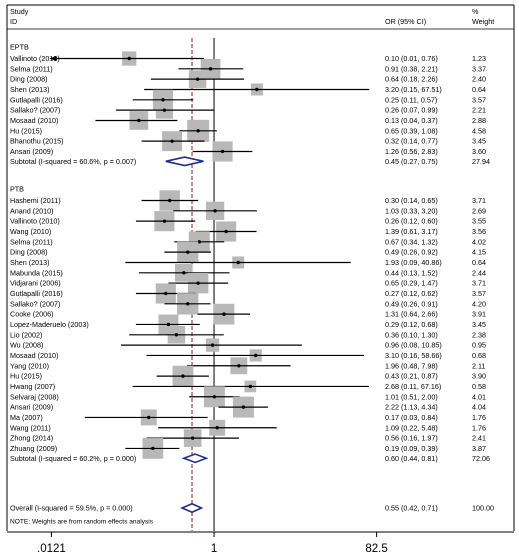 The image size is (519, 560). What do you see at coordinates (411, 314) in the screenshot?
I see `study-or-ci: 1.31 (0.64, 2.66)` at bounding box center [411, 314].